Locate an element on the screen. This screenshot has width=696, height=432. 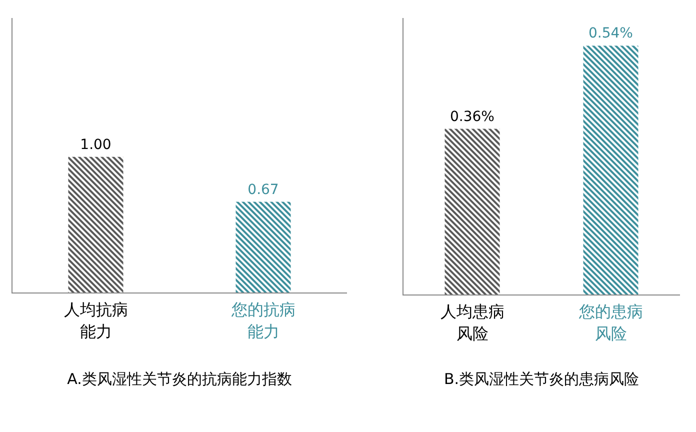
data-label: 0.67 is located at coordinates (263, 190).